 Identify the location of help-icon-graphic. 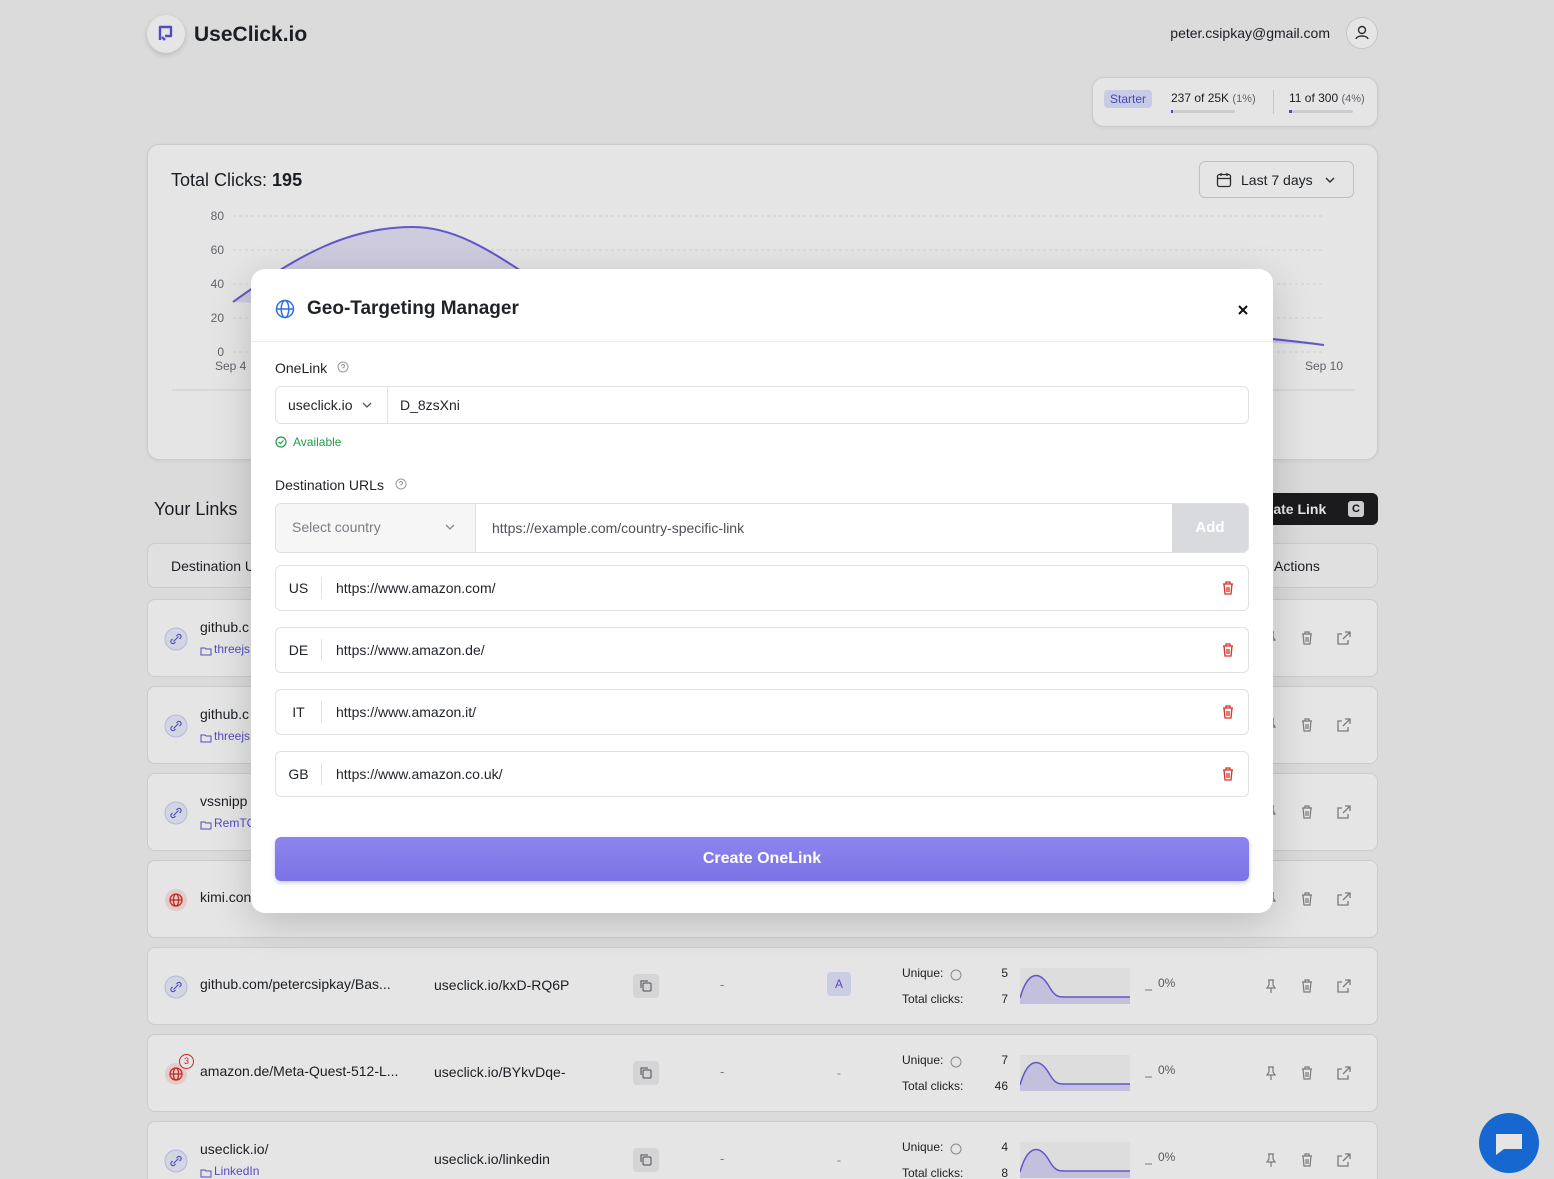
(956, 975).